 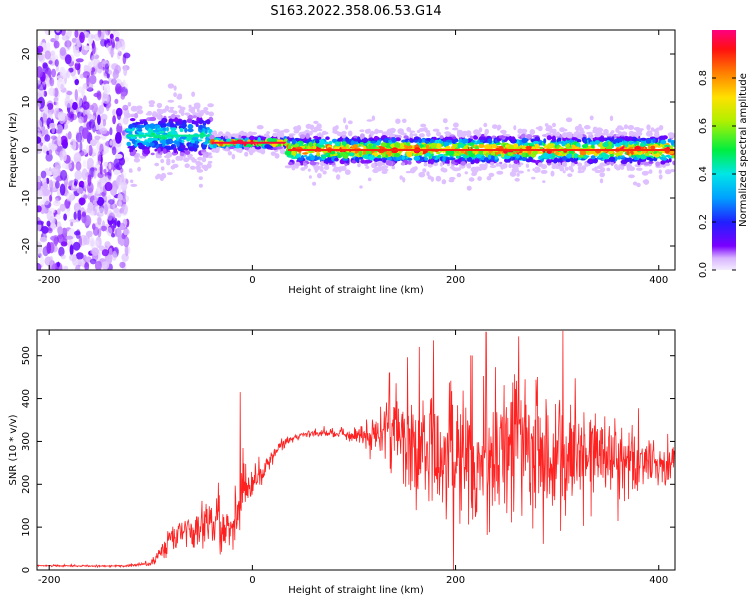 What do you see at coordinates (703, 126) in the screenshot?
I see `colorbar-tick-label: 0.6` at bounding box center [703, 126].